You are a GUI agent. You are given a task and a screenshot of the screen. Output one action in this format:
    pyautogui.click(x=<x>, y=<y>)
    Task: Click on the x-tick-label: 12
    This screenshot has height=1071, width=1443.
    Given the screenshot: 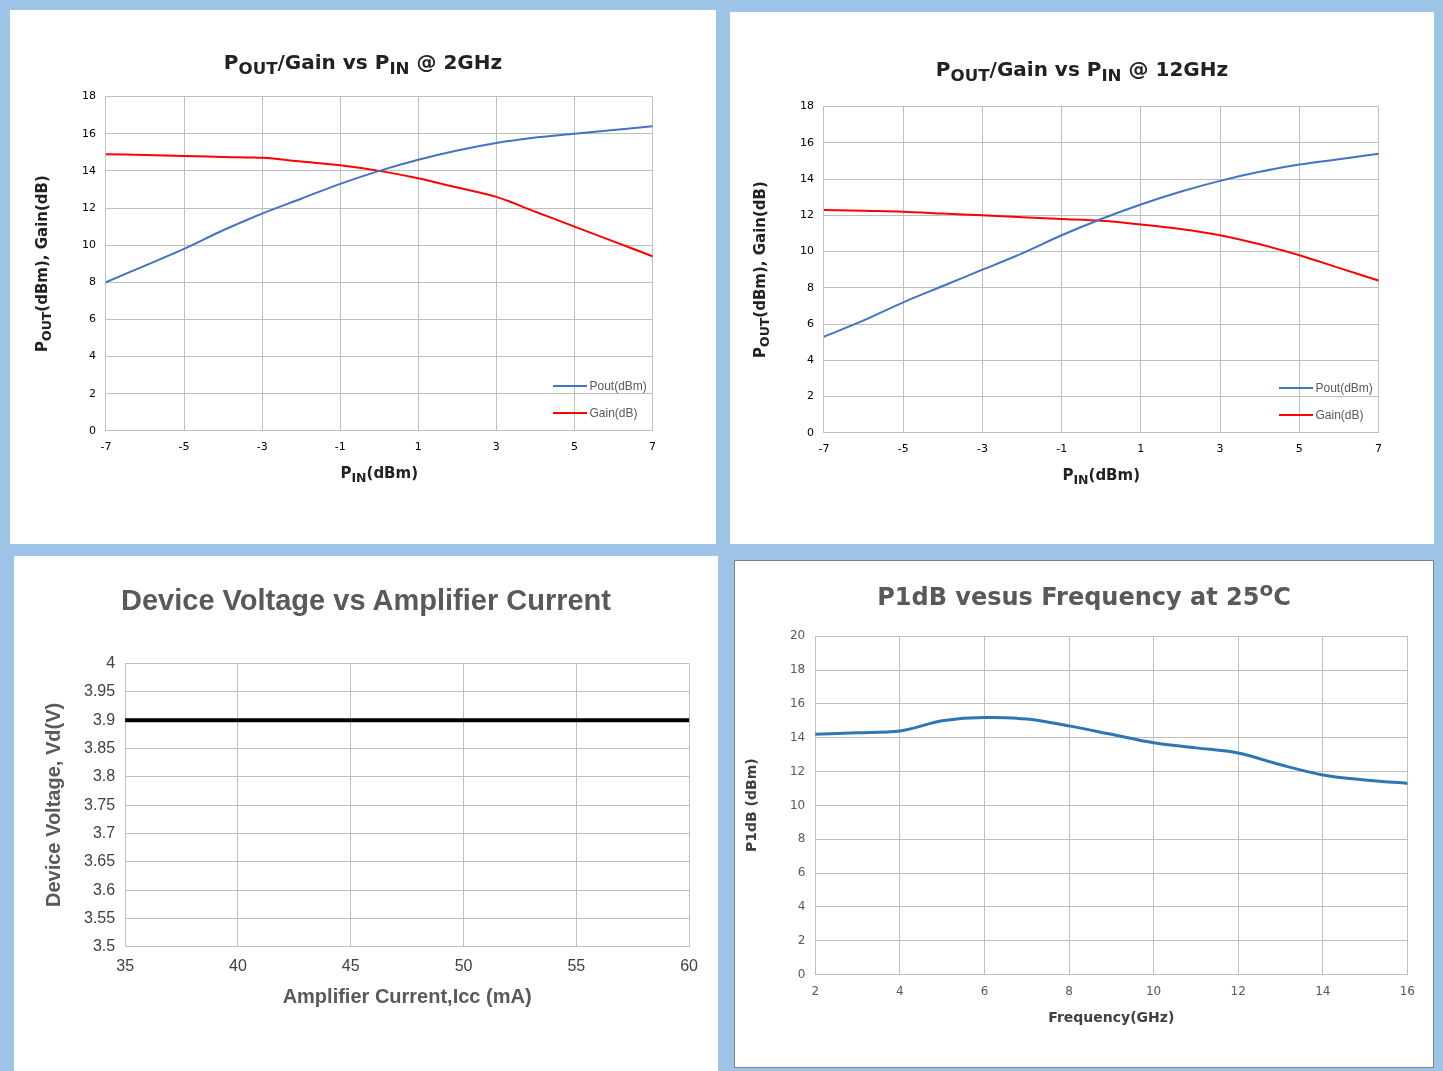 What is the action you would take?
    pyautogui.click(x=1238, y=990)
    